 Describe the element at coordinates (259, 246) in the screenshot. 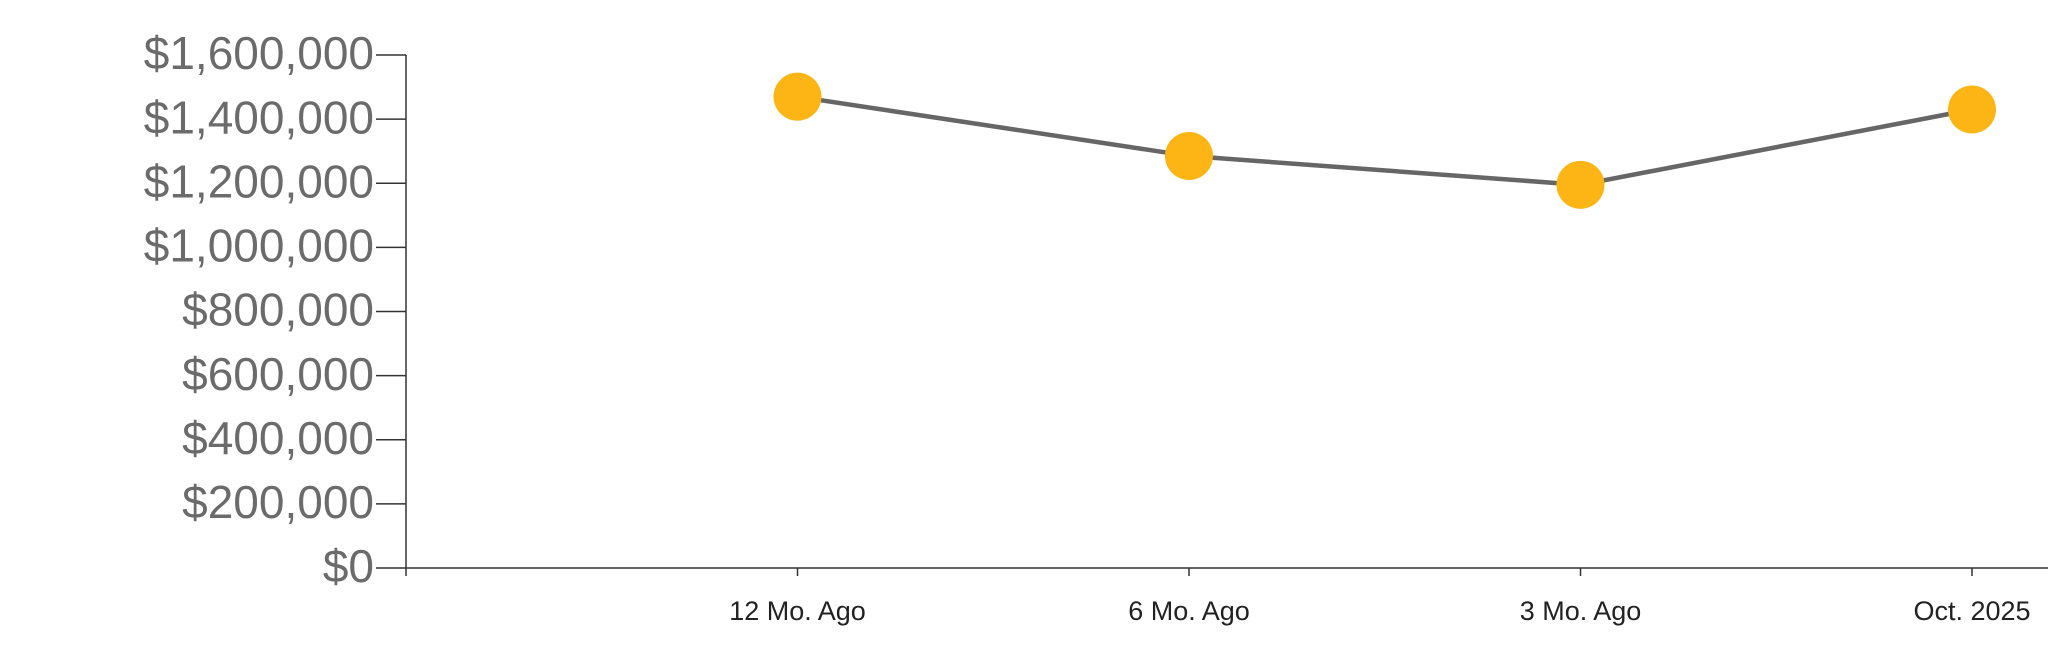

I see `y-tick-label: $1,000,000` at that location.